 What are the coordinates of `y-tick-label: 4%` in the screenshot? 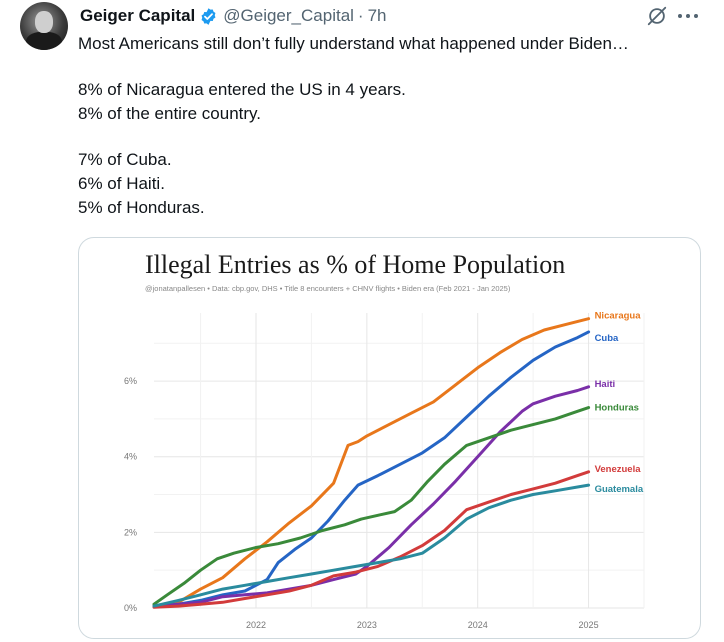 It's located at (130, 457).